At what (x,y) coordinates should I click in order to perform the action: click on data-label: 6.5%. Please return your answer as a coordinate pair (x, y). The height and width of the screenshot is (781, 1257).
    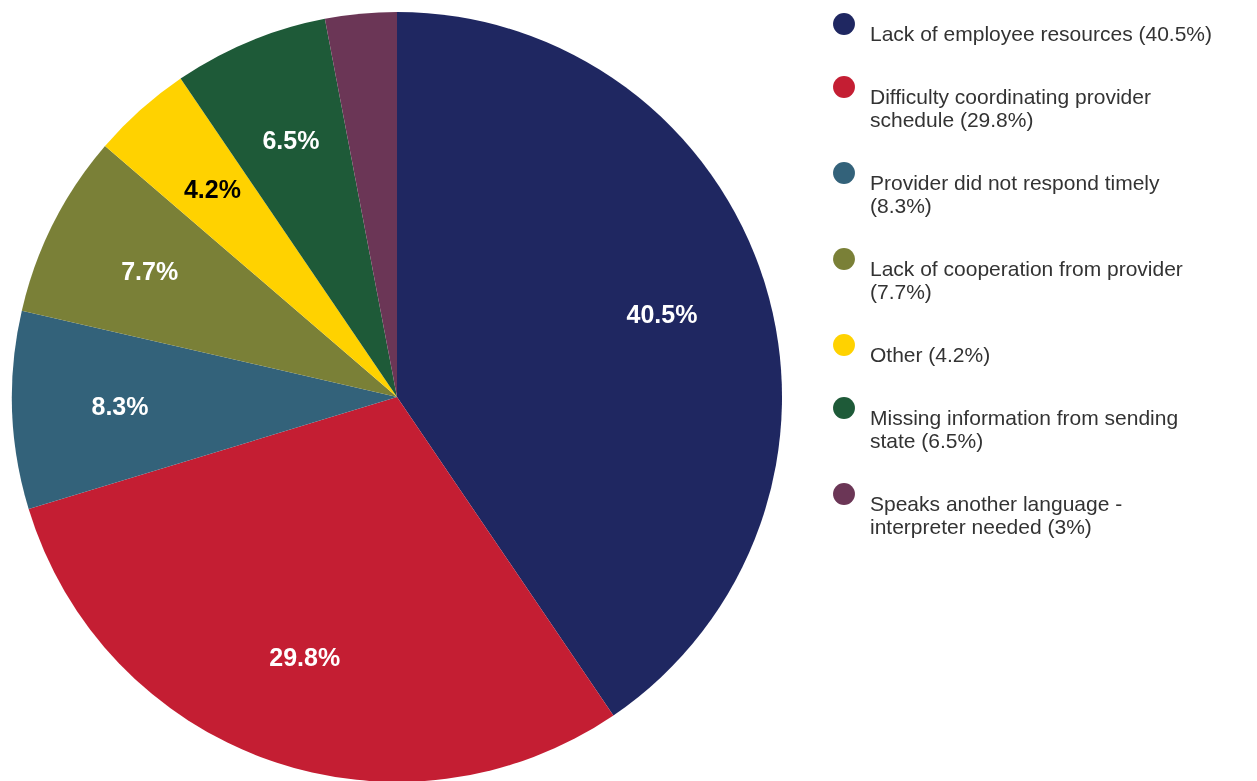
    Looking at the image, I should click on (291, 139).